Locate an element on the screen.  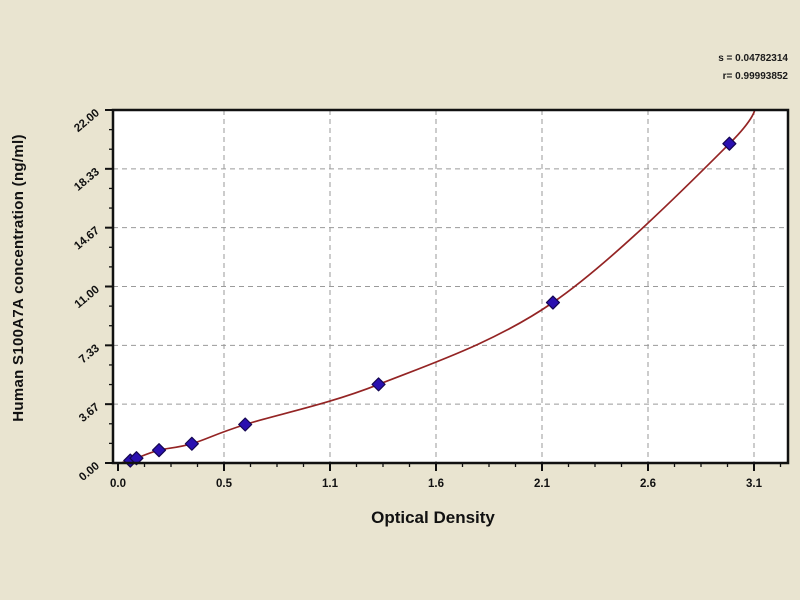
x-axis-title: Optical Density is located at coordinates (433, 517).